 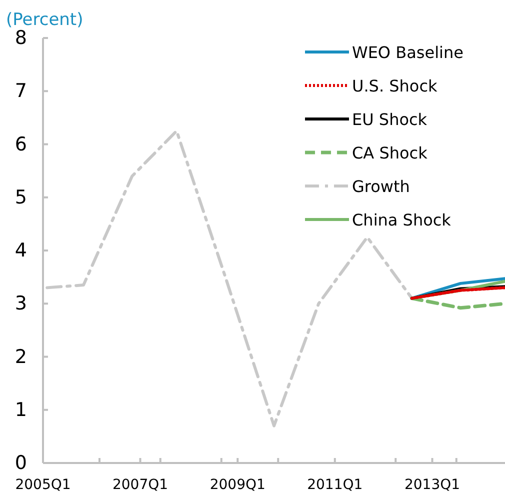 What do you see at coordinates (408, 52) in the screenshot?
I see `legend-label: WEO Baseline` at bounding box center [408, 52].